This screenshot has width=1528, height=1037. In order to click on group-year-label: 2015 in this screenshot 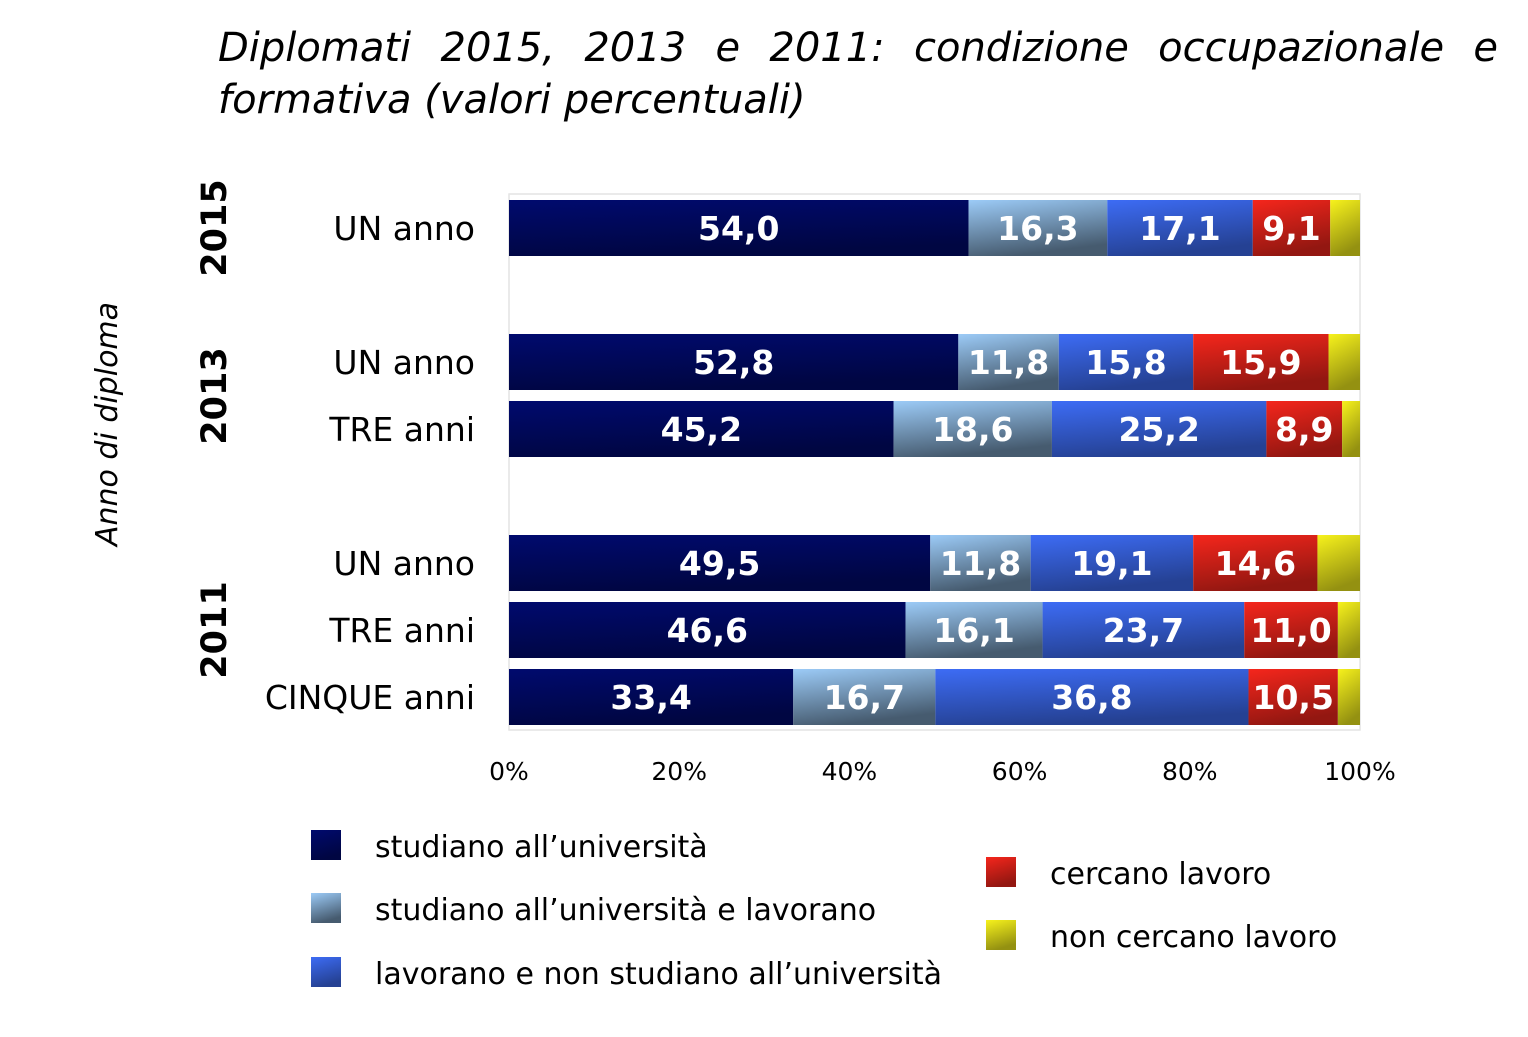, I will do `click(215, 227)`.